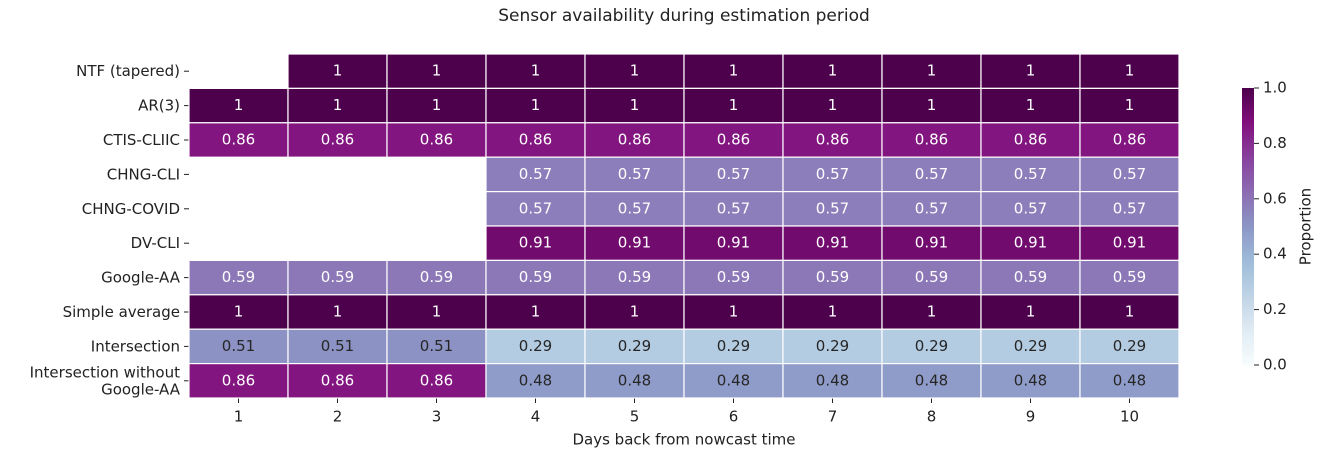  I want to click on y-tick-label: DV-CLI, so click(155, 243).